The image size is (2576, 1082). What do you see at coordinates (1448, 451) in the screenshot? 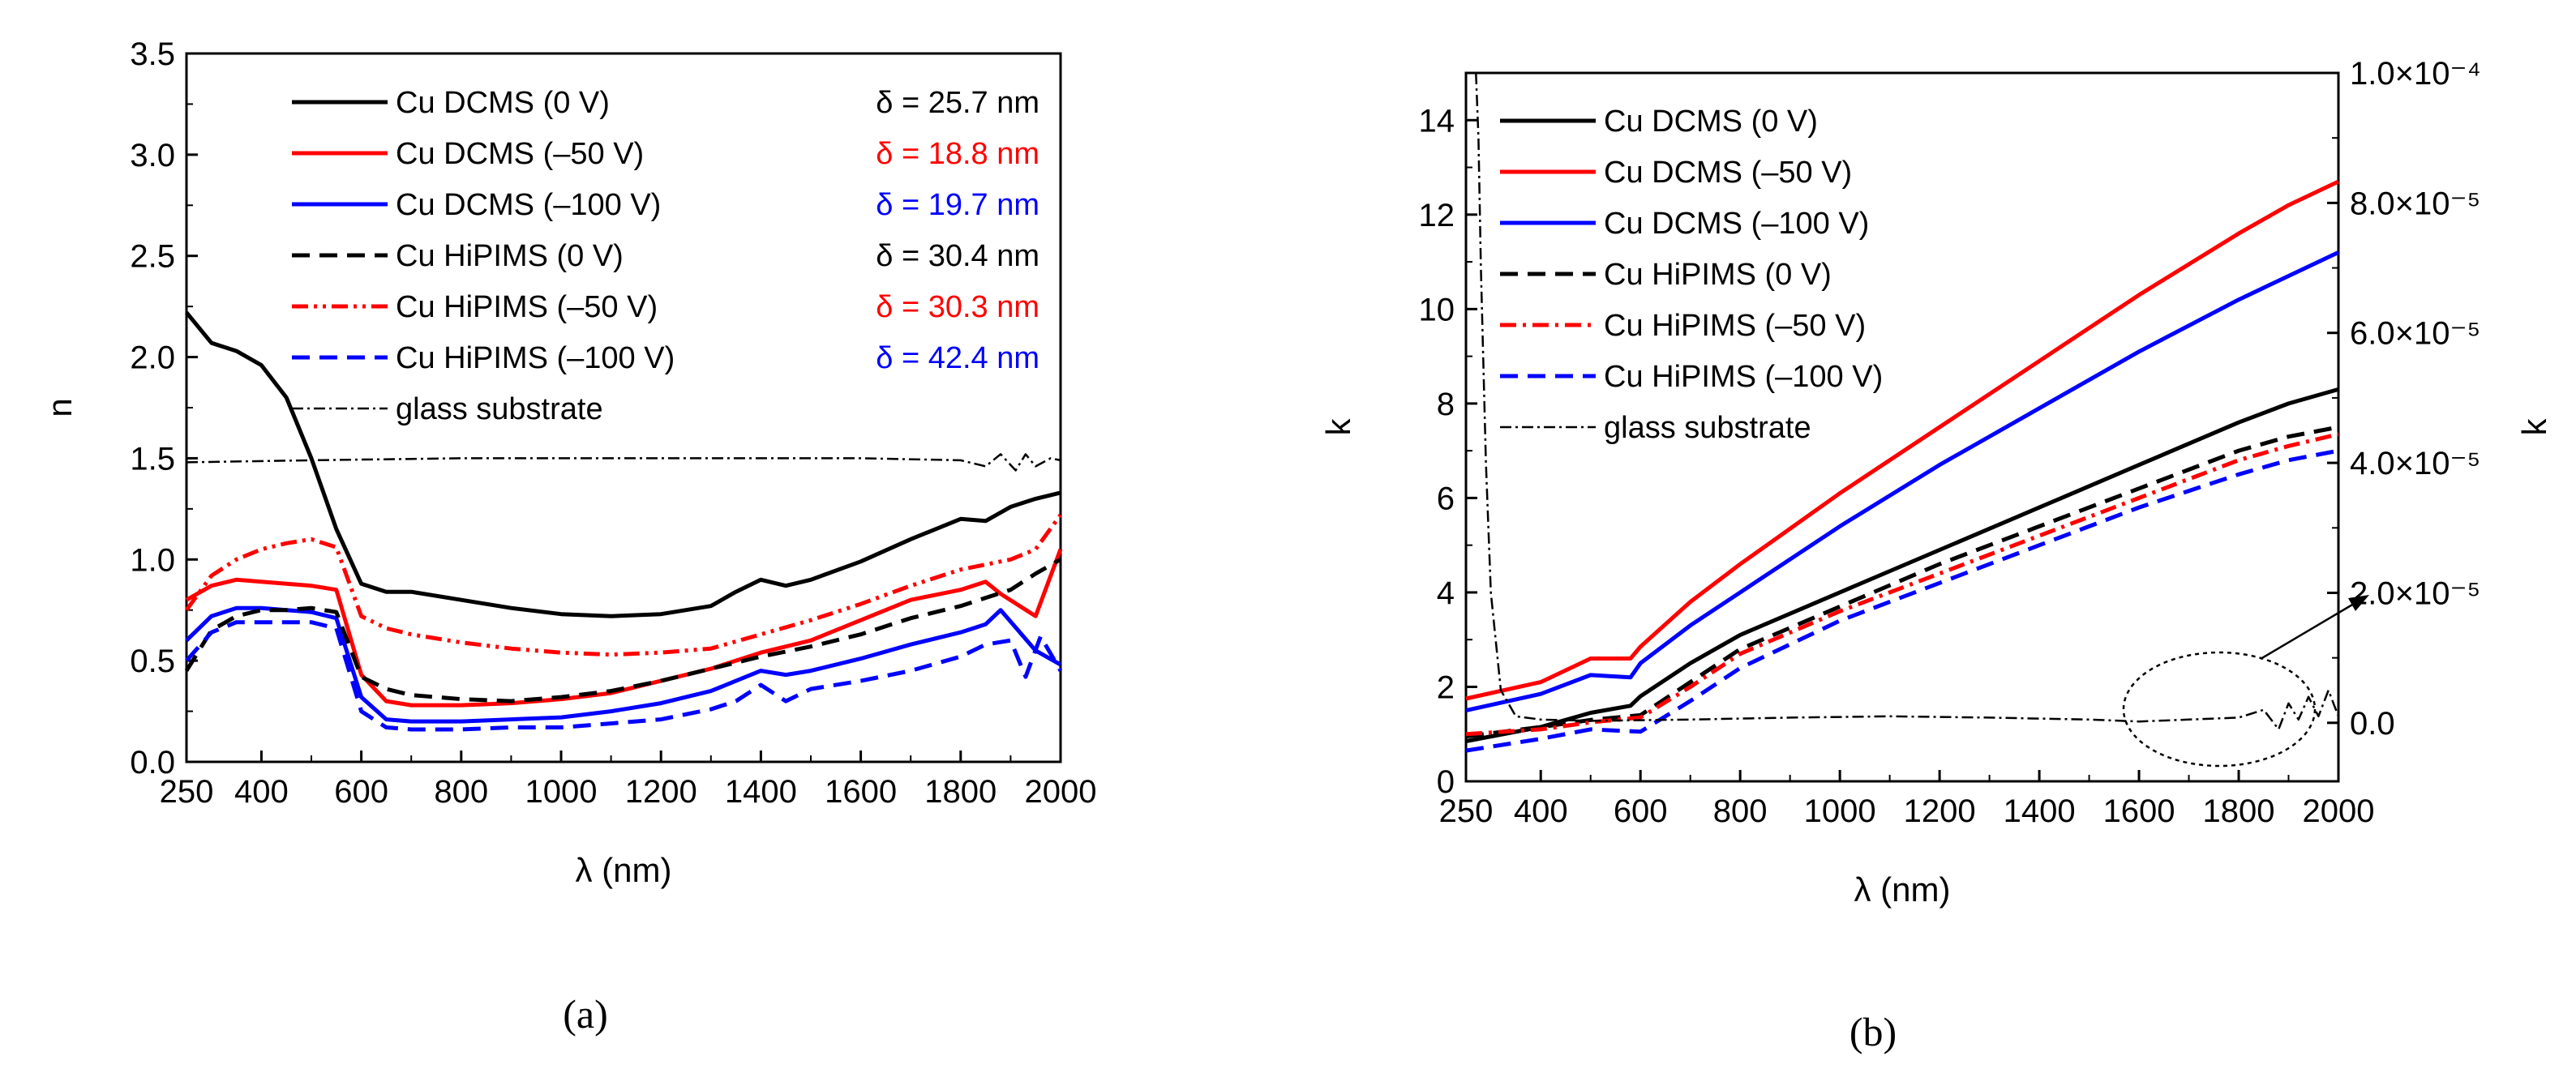
I see `panel-b-y-ticks: 0 2 4 6 8 10 12 14` at bounding box center [1448, 451].